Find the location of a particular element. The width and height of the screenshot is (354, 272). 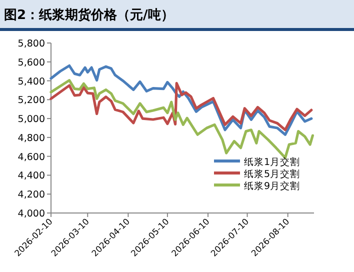

y-tick-label: 4,400 is located at coordinates (31, 176).